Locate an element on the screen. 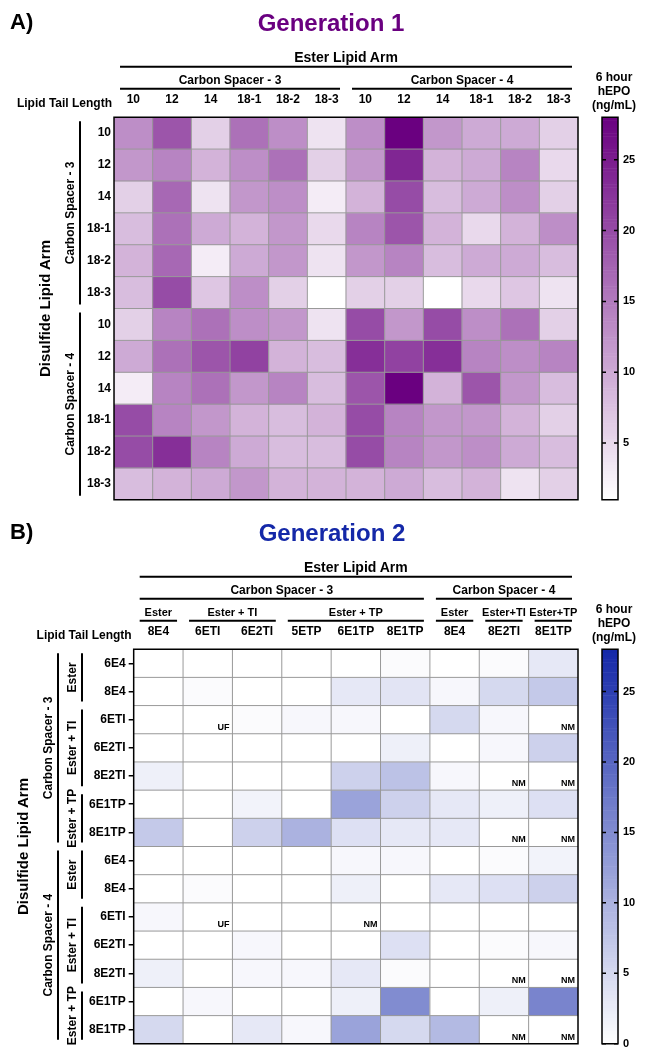 The height and width of the screenshot is (1054, 660). x-tick-label: 6ETI is located at coordinates (208, 631).